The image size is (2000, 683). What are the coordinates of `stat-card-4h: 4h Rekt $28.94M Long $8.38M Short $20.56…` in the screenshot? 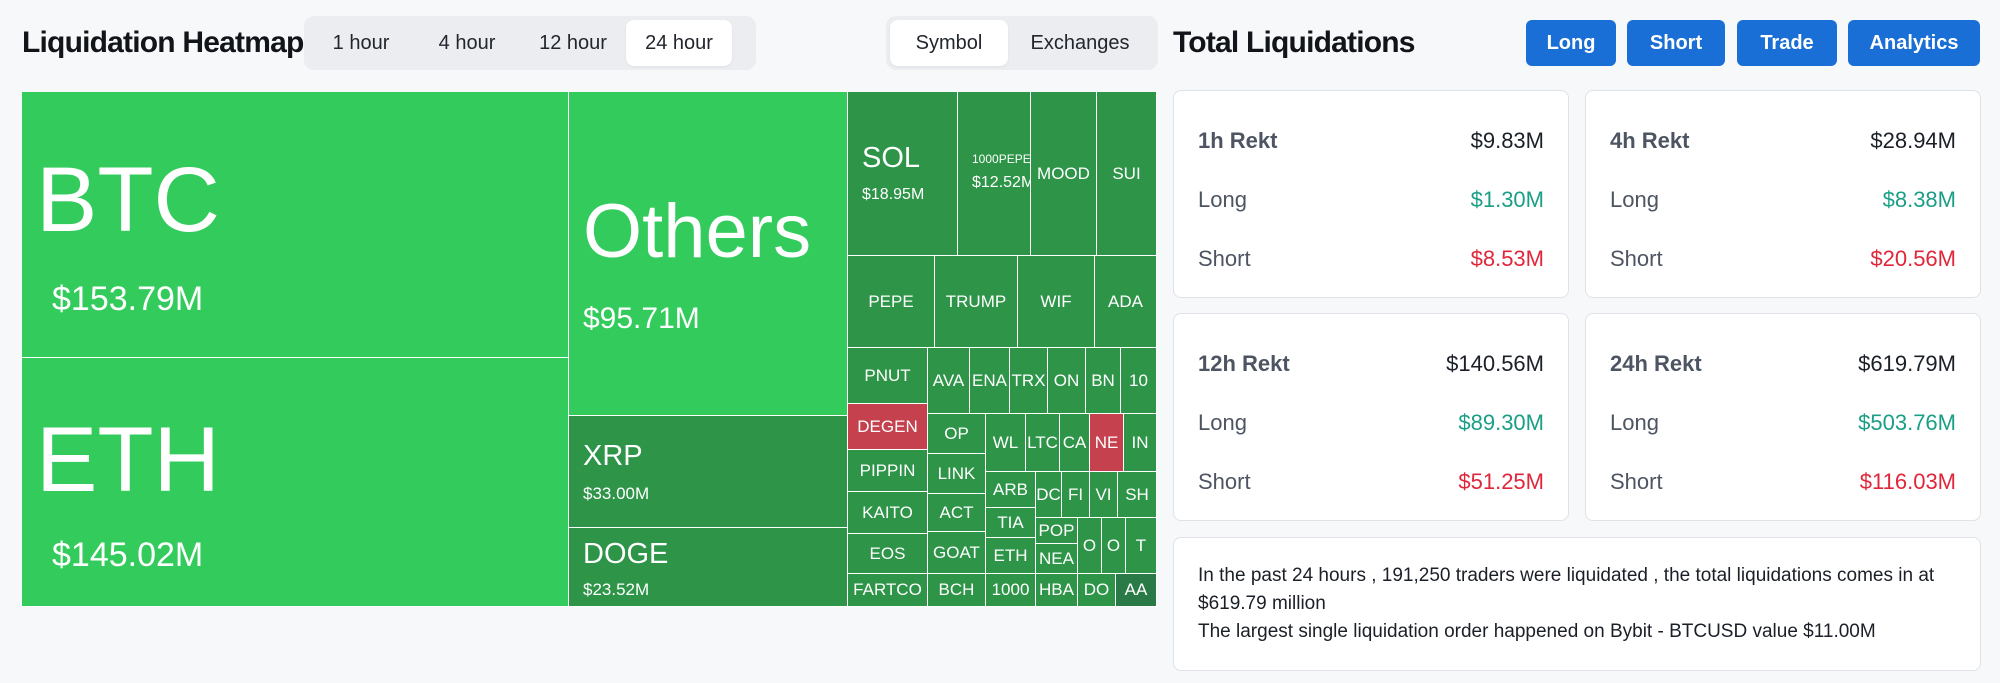 It's located at (1783, 194).